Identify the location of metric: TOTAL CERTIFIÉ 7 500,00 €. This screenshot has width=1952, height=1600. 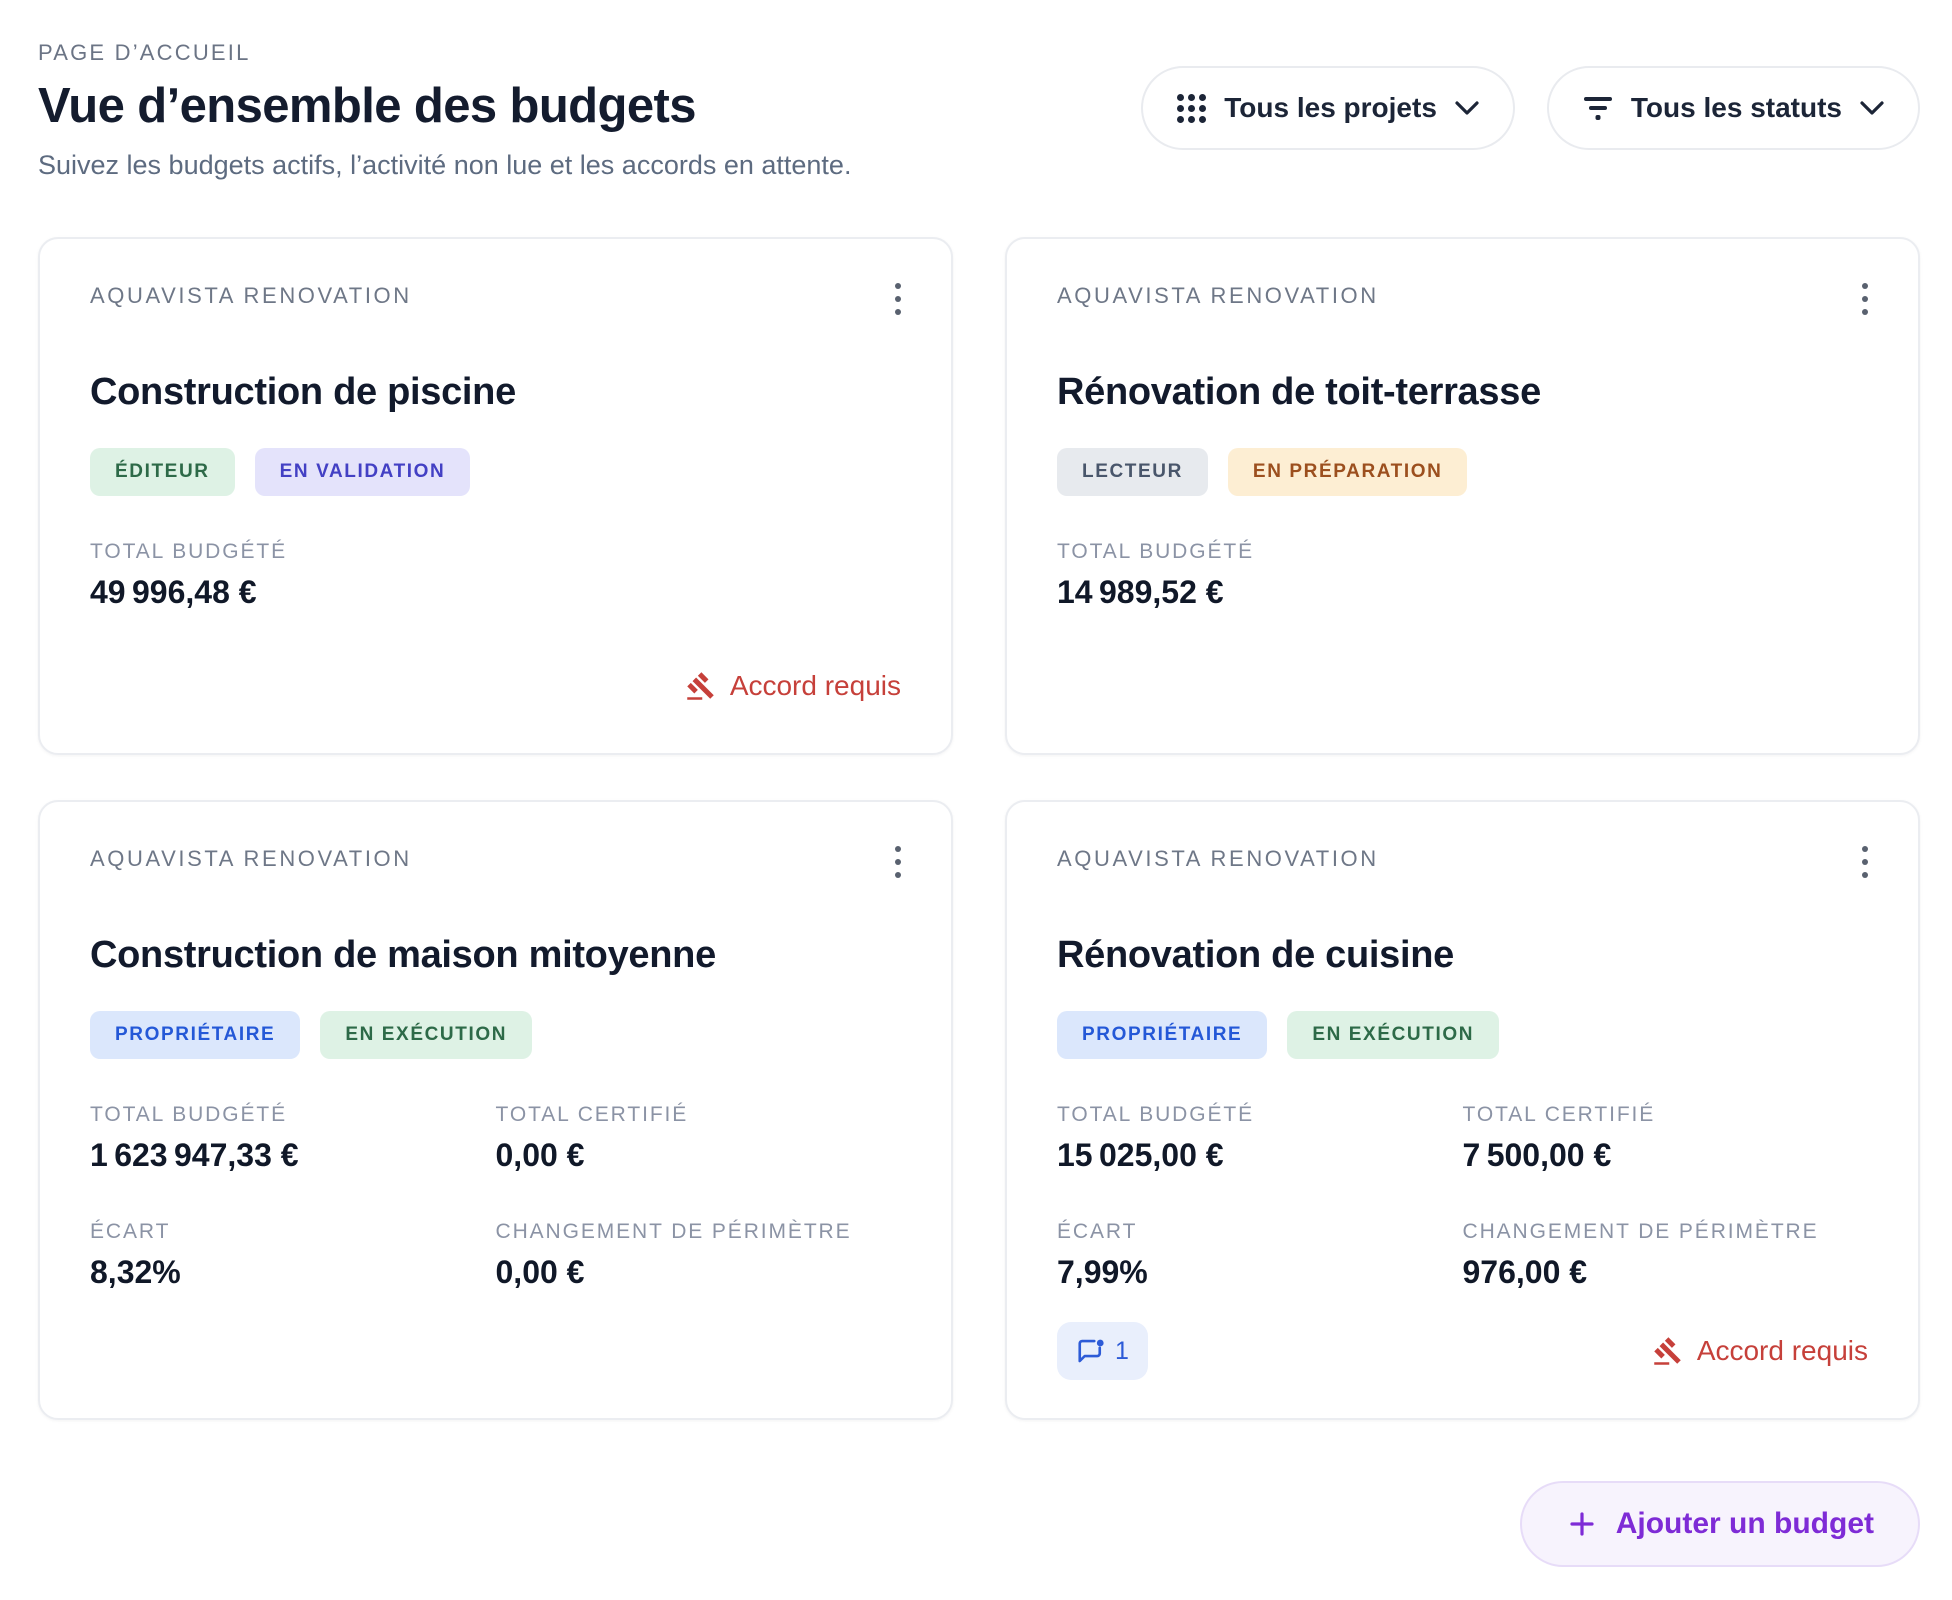
(1666, 1138).